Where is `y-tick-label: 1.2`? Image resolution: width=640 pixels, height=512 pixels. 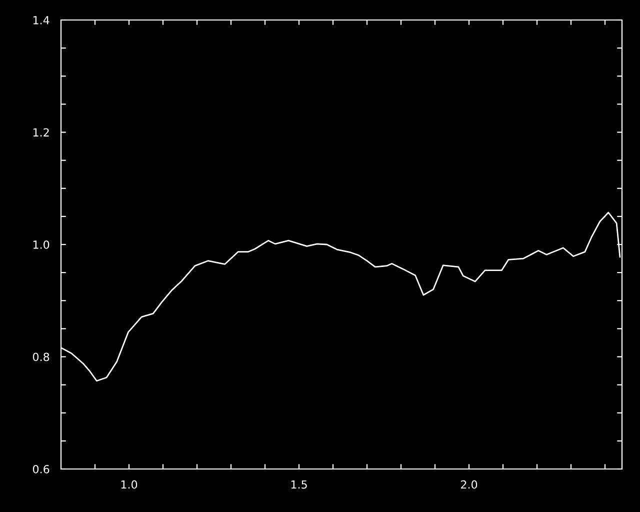 y-tick-label: 1.2 is located at coordinates (41, 132).